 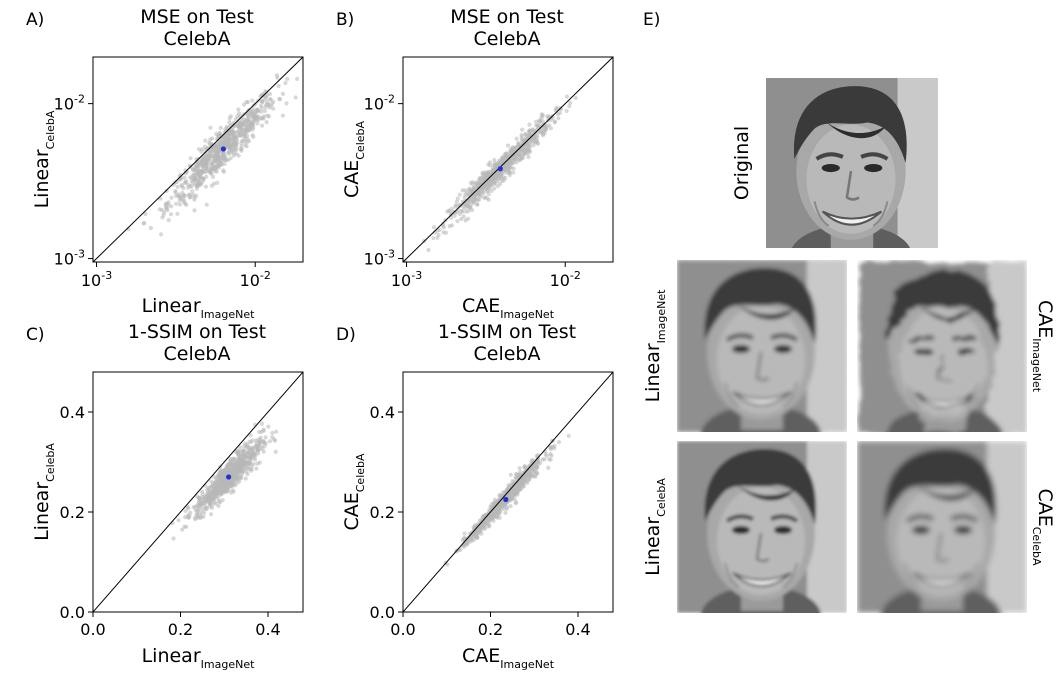 What do you see at coordinates (345, 20) in the screenshot?
I see `panel-label: B)` at bounding box center [345, 20].